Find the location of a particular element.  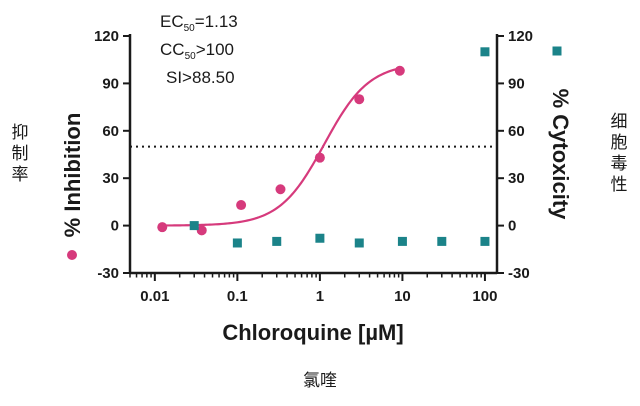

y-left-tick-label: -30 is located at coordinates (108, 273).